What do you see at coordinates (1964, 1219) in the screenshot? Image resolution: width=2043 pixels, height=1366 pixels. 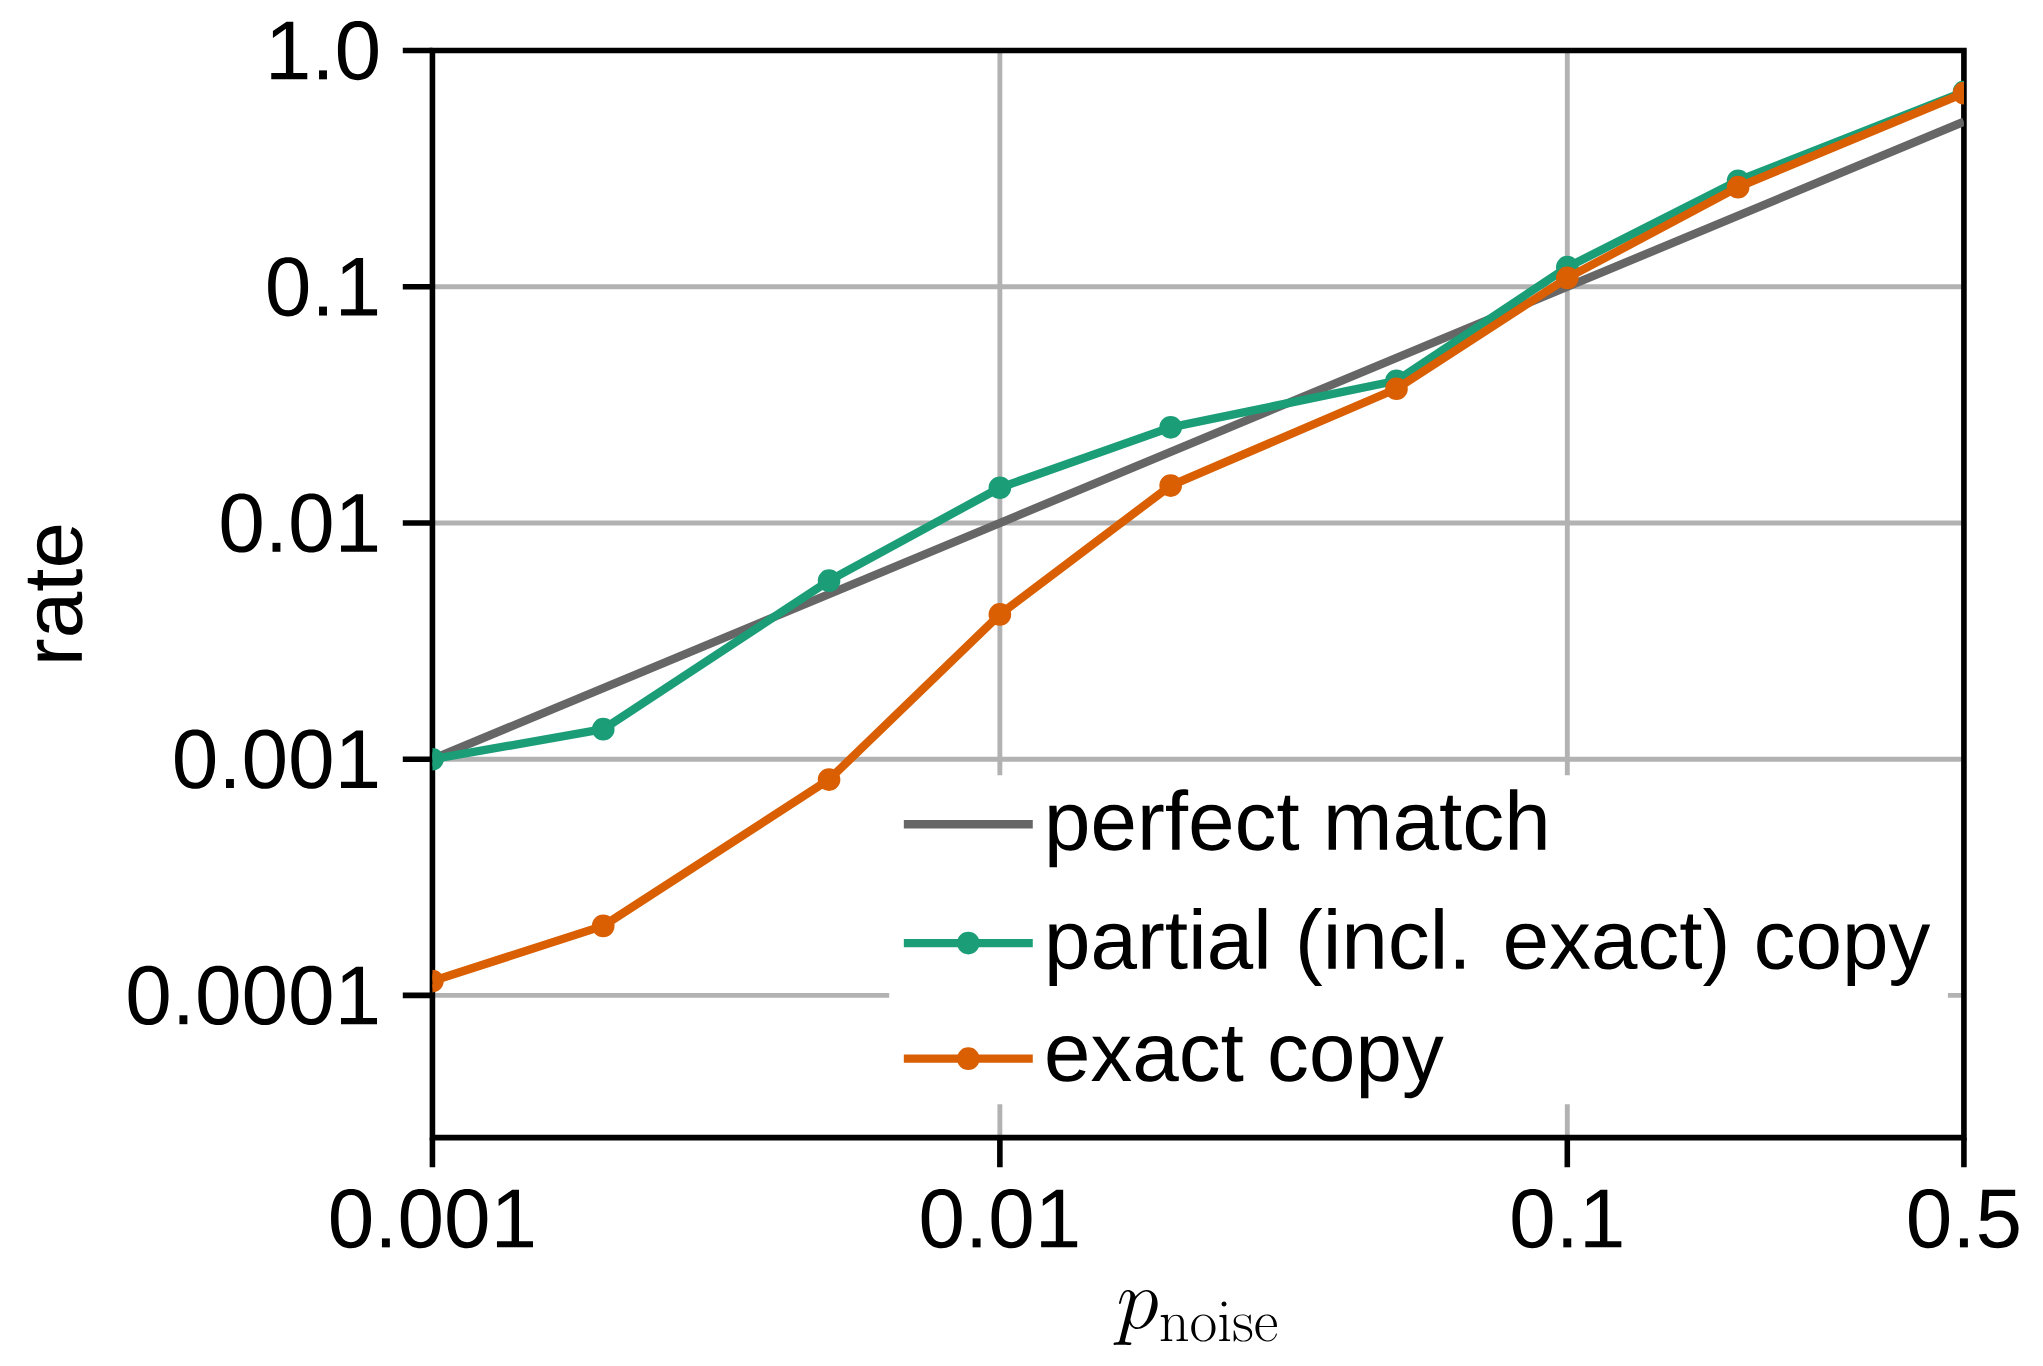 I see `x-tick-label: 0.5` at bounding box center [1964, 1219].